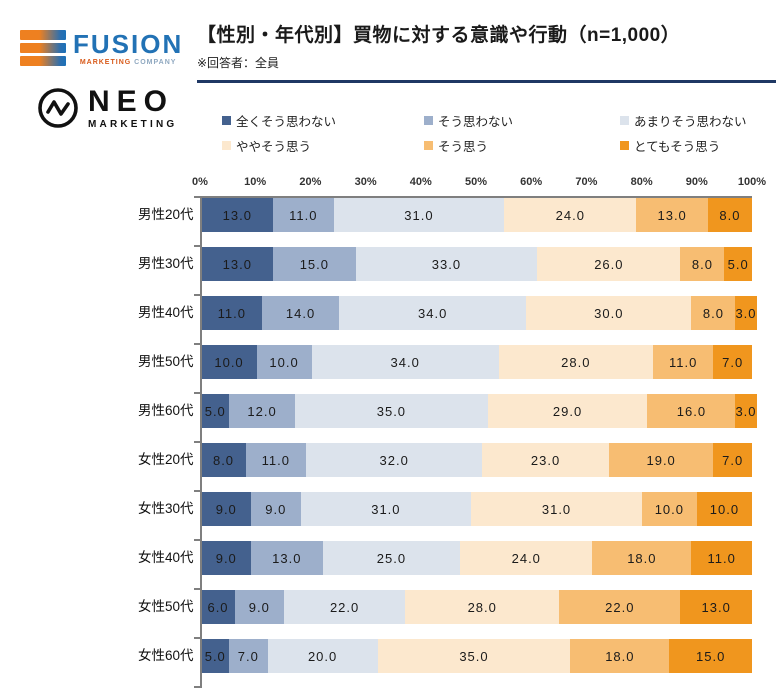 This screenshot has width=784, height=700. I want to click on x-axis-tick-label: 10%, so click(255, 182).